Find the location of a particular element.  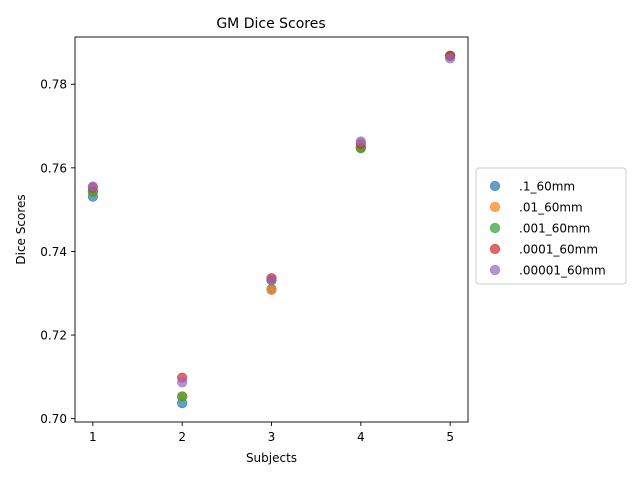

y-axis-ticks: 0.70 0.72 0.74 0.76 0.78 is located at coordinates (57, 252).